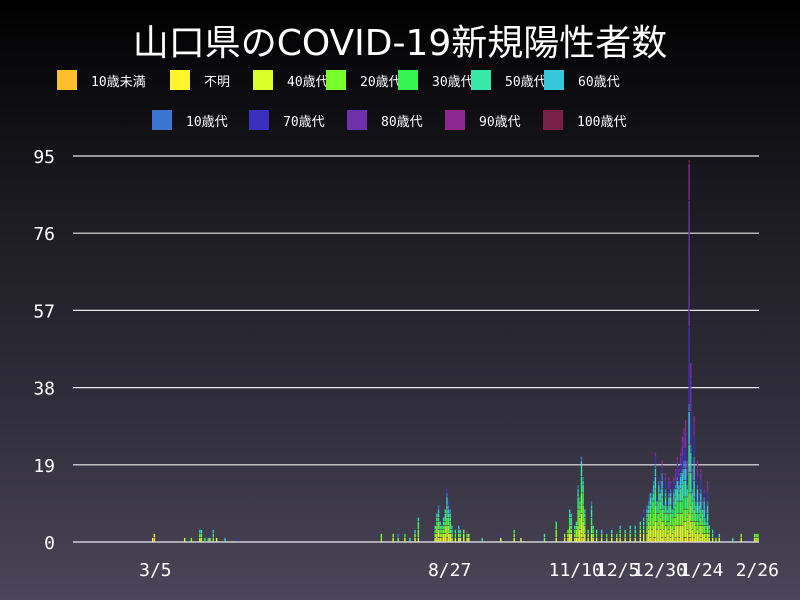  I want to click on legend-label: 10歳代, so click(207, 122).